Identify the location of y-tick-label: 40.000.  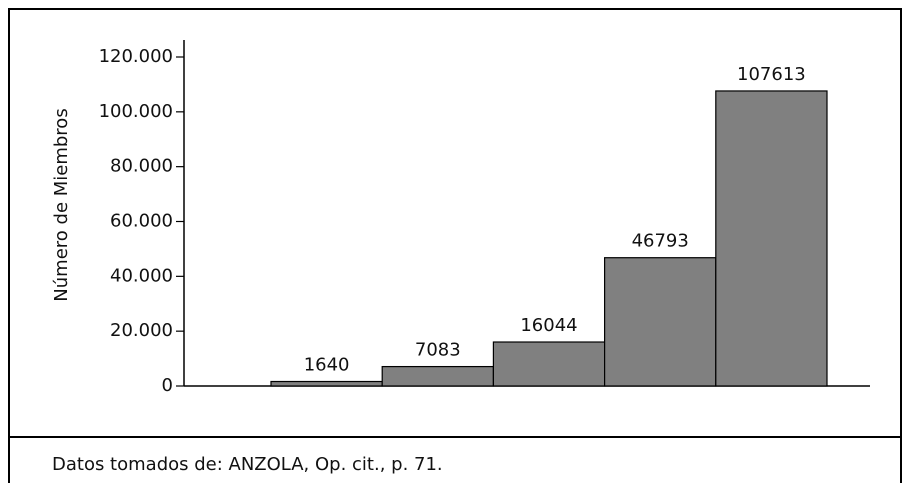
(141, 275).